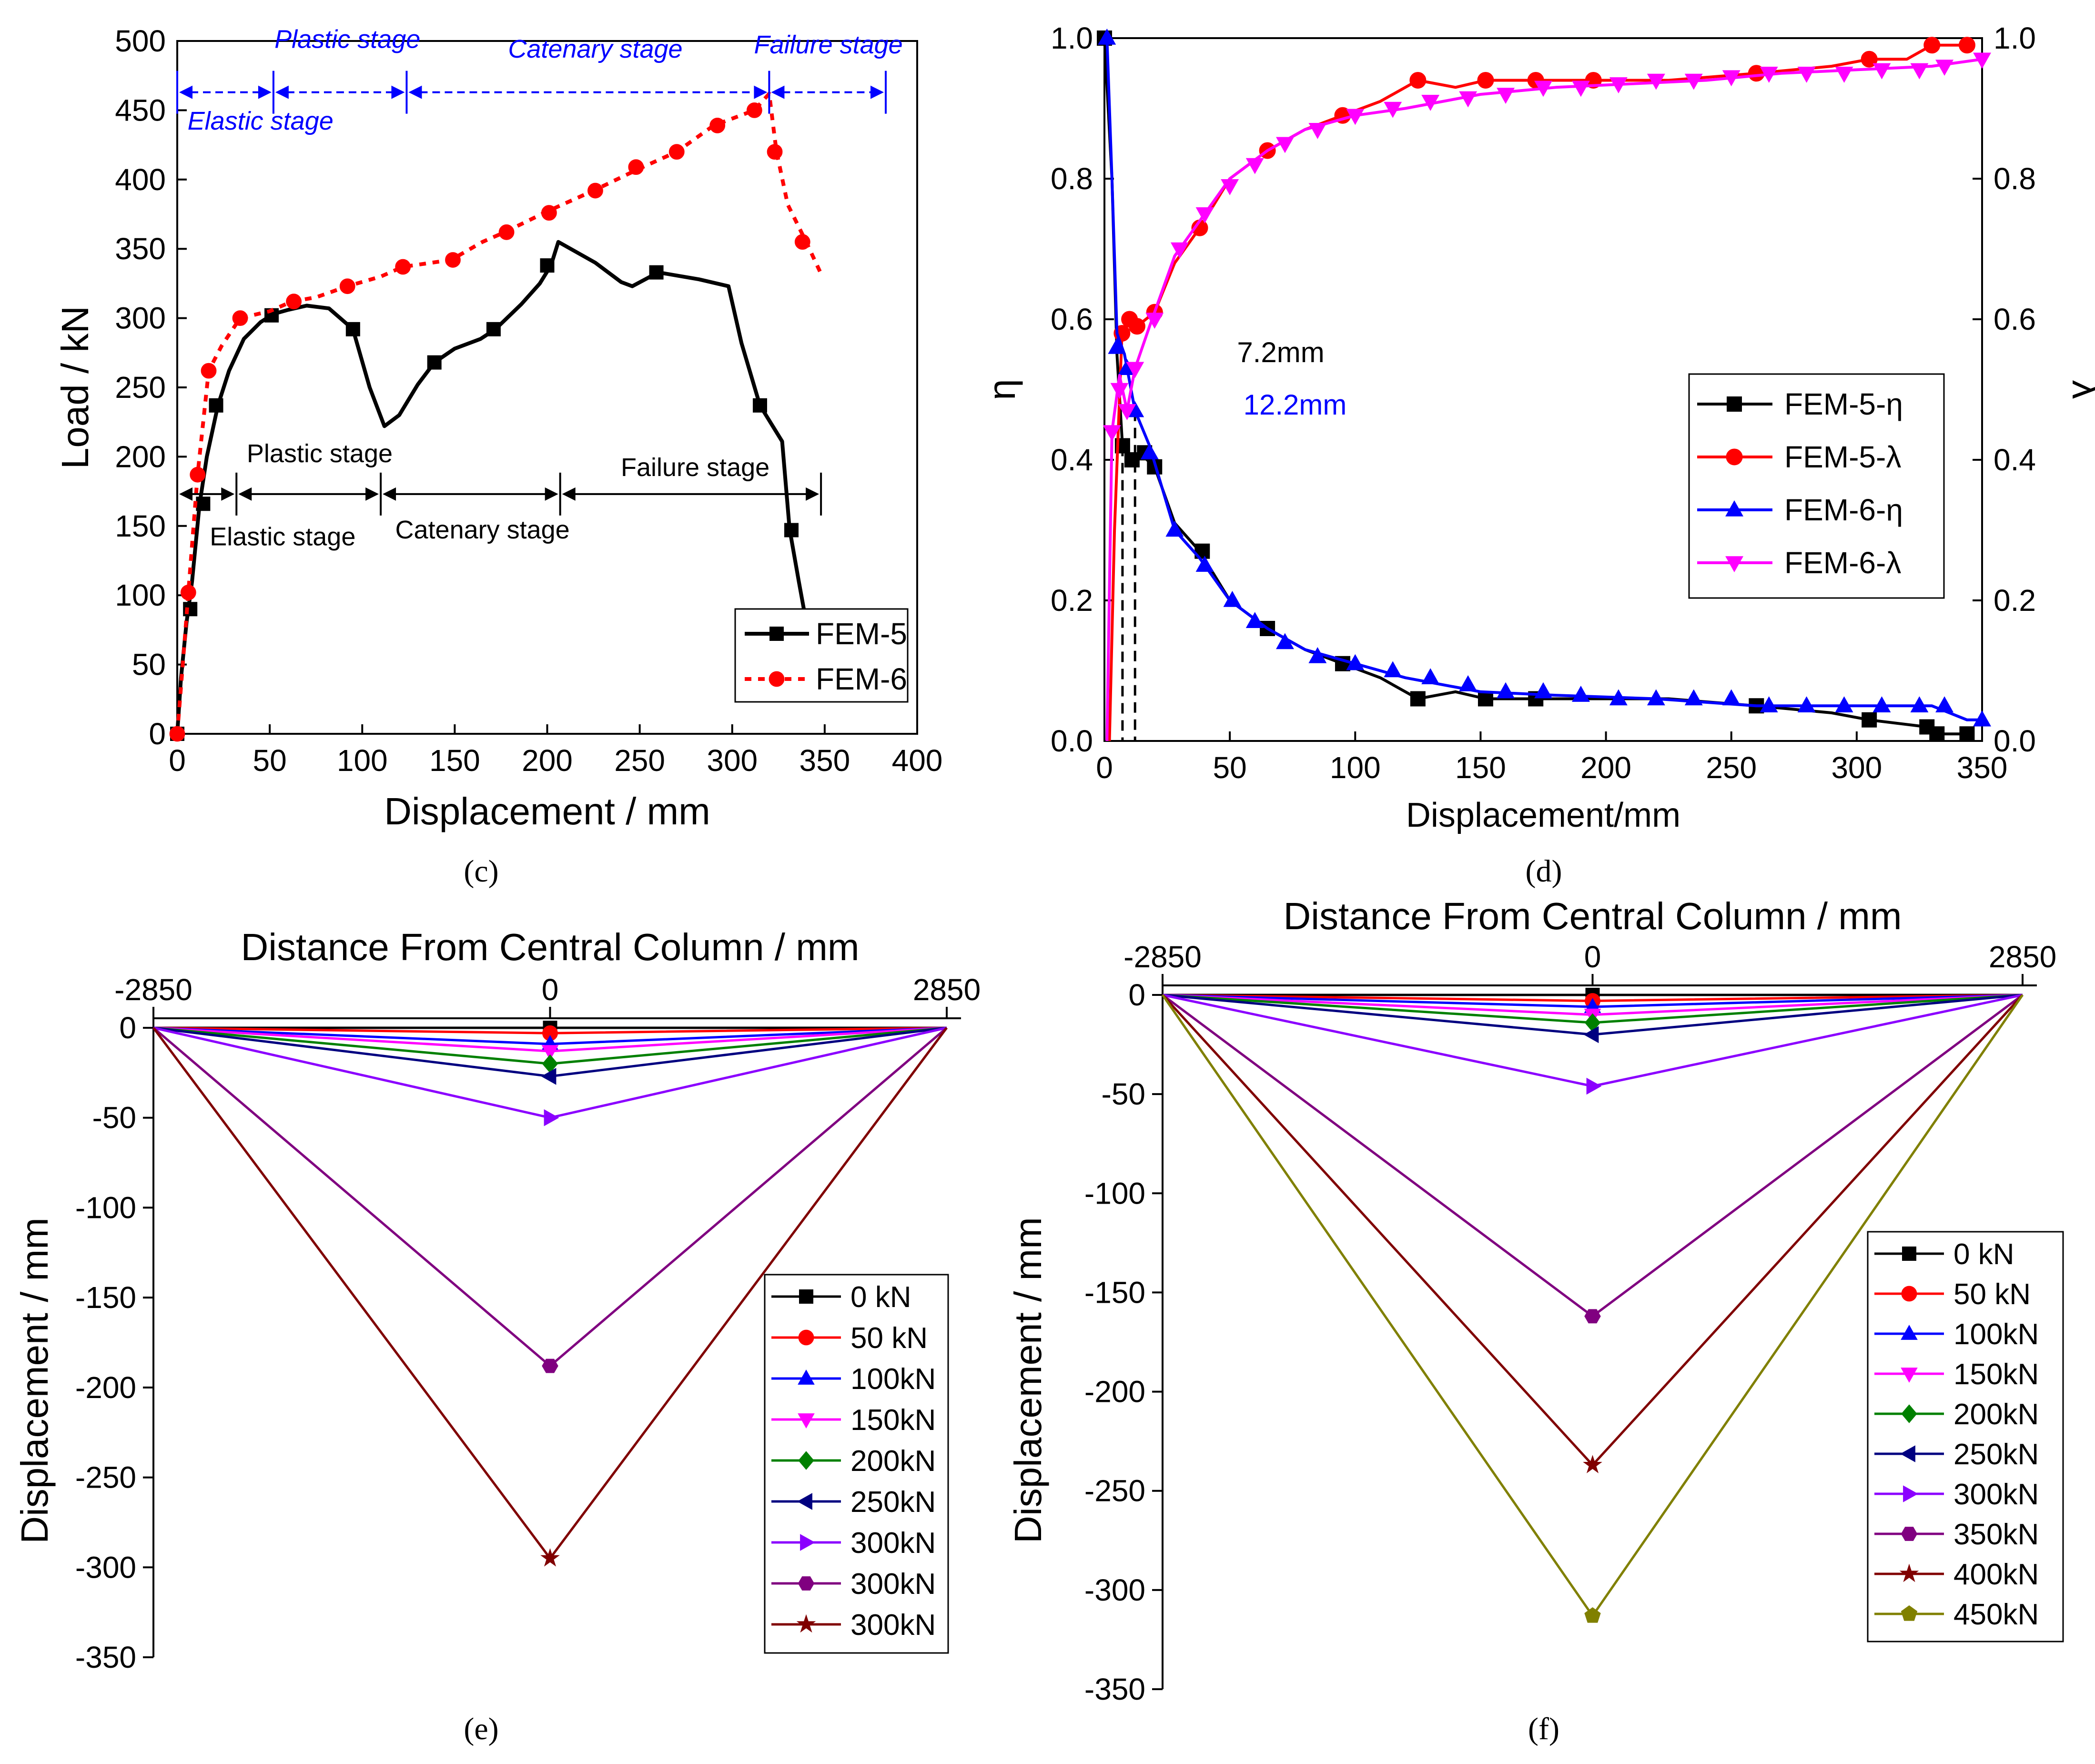  I want to click on y-tick-label: 0.0, so click(1072, 741).